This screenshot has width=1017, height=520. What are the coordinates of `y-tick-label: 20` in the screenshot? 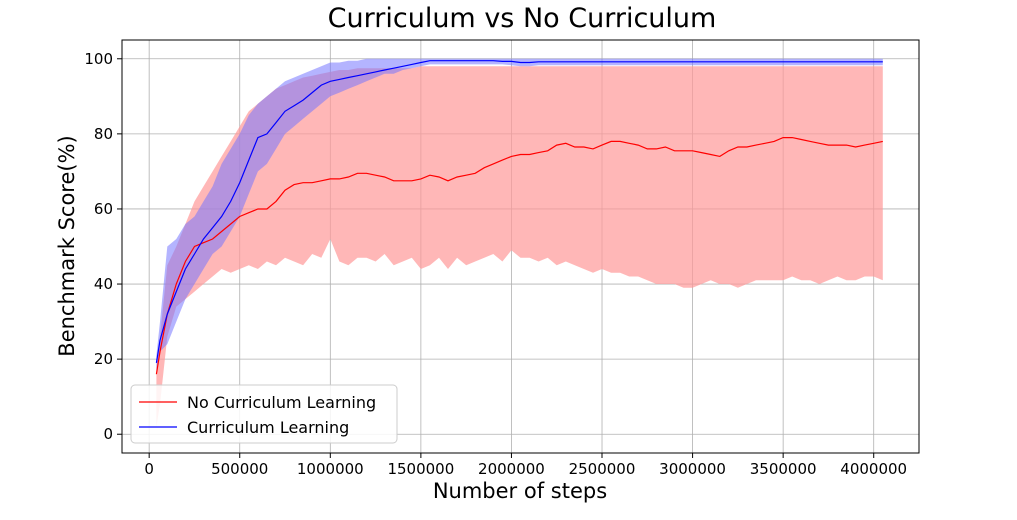 It's located at (103, 359).